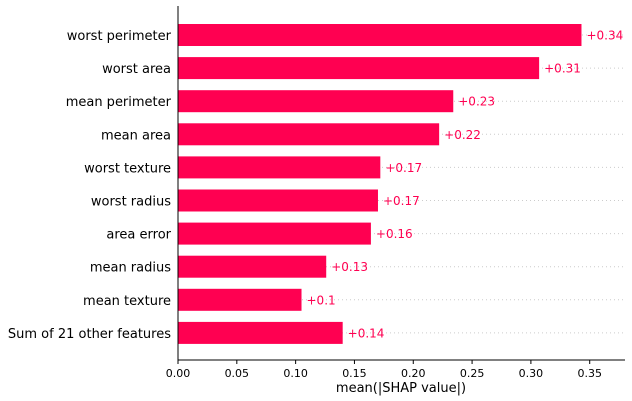  Describe the element at coordinates (127, 301) in the screenshot. I see `category-label: mean texture` at that location.